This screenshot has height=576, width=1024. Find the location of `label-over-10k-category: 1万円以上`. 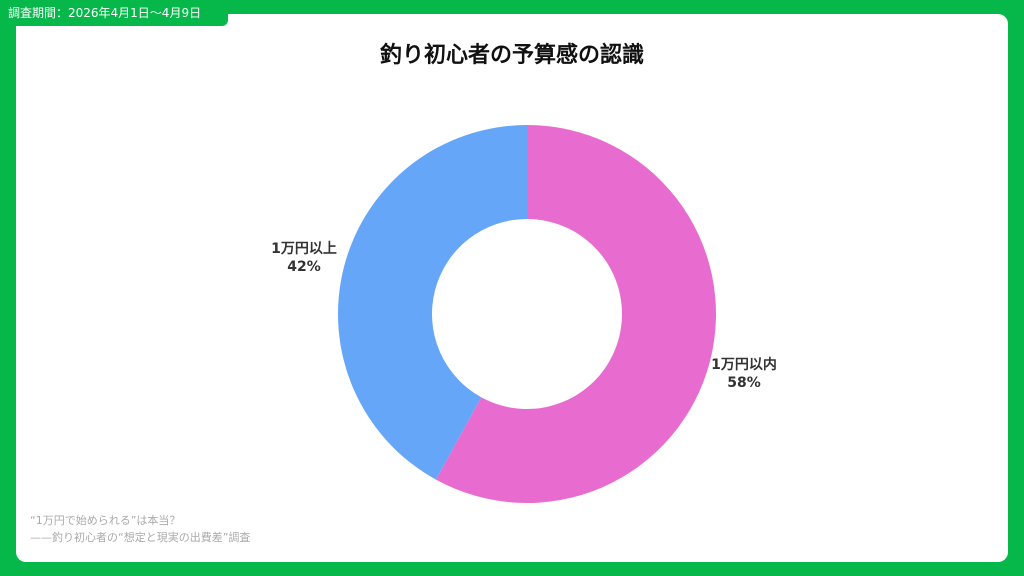

label-over-10k-category: 1万円以上 is located at coordinates (304, 249).